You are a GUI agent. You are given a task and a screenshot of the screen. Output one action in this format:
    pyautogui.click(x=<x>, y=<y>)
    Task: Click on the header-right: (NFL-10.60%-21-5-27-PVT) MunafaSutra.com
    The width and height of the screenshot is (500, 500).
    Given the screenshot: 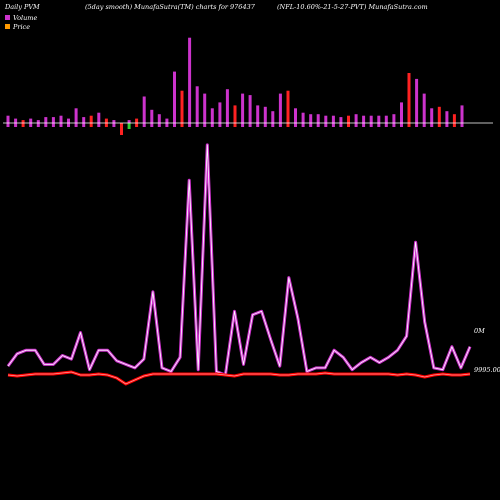 What is the action you would take?
    pyautogui.click(x=352, y=7)
    